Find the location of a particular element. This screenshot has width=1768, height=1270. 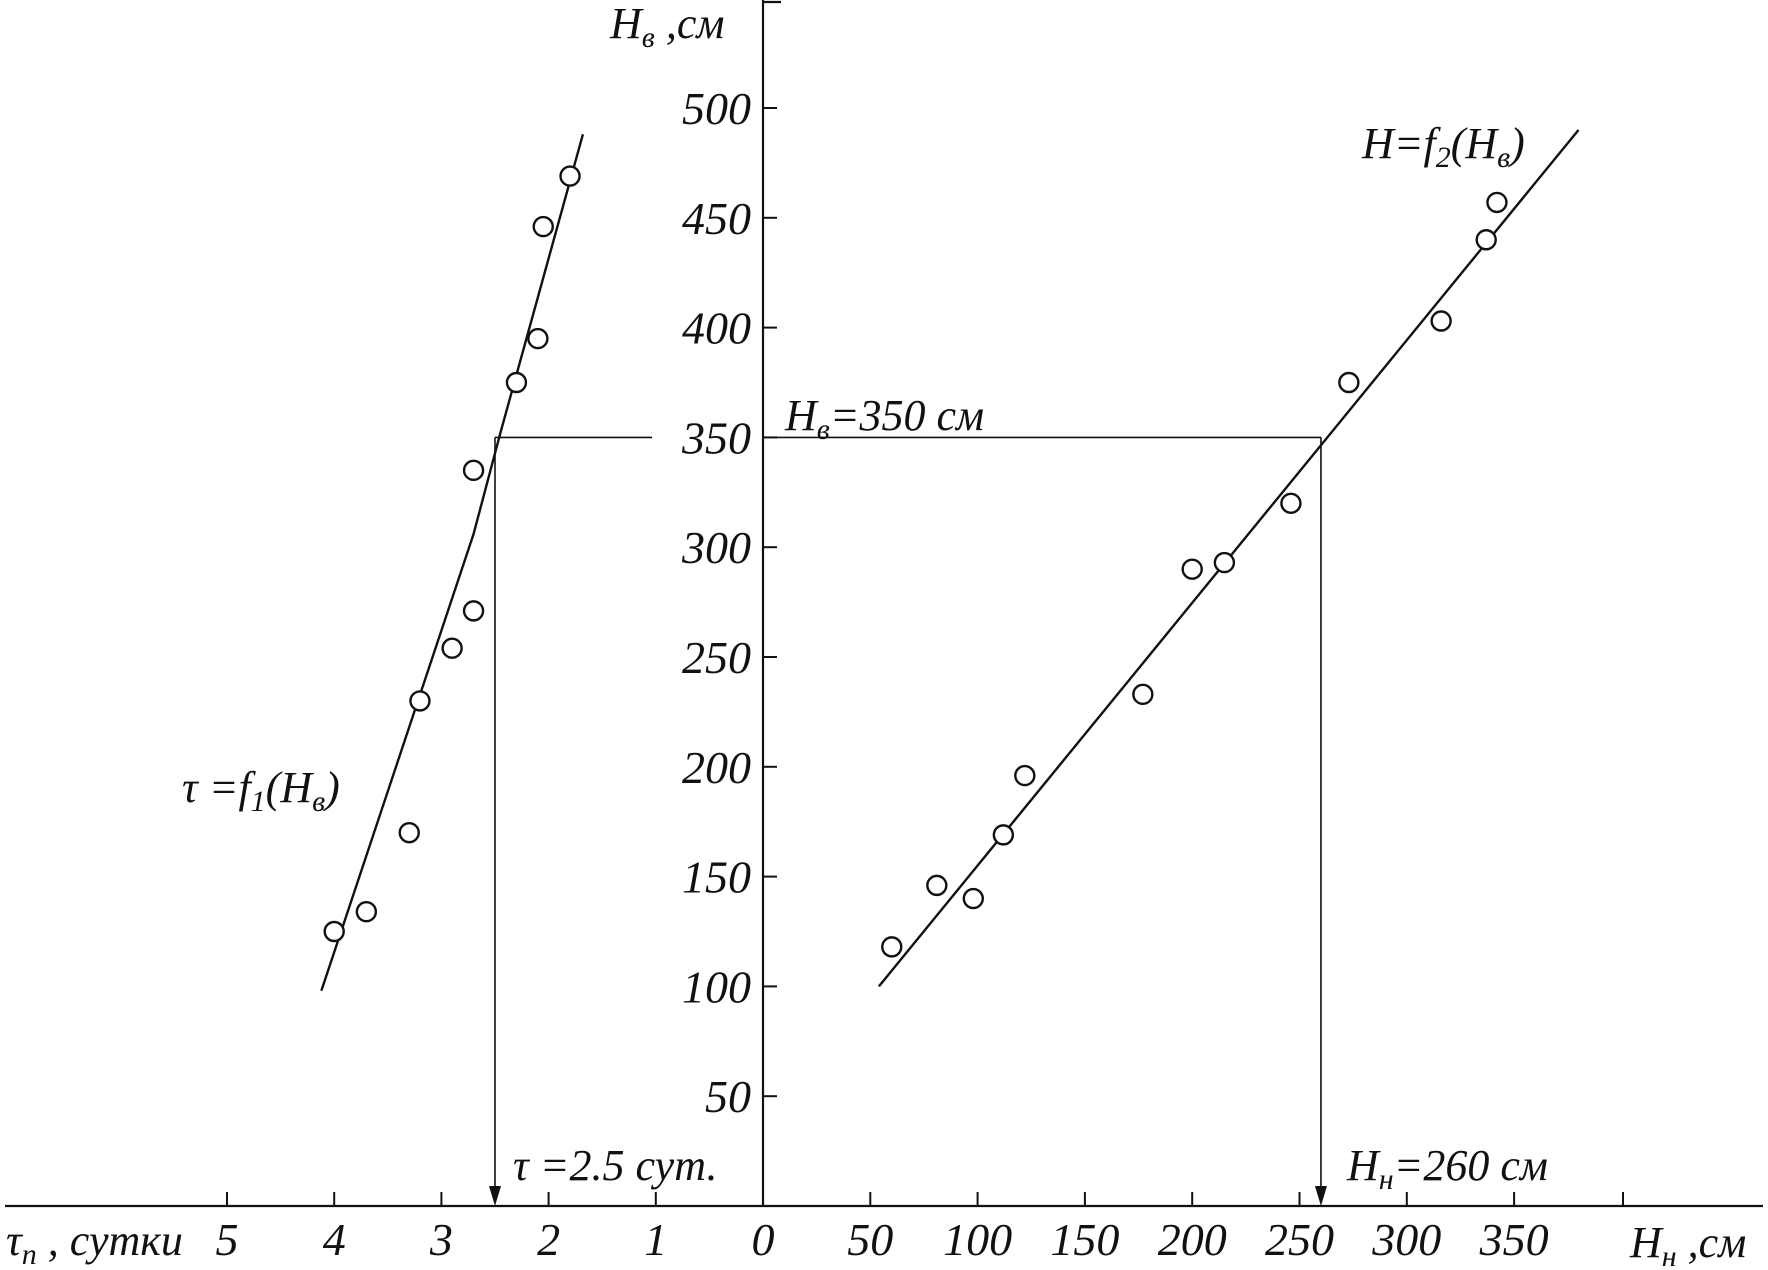

hv-annotation-sub: в is located at coordinates (823, 429).